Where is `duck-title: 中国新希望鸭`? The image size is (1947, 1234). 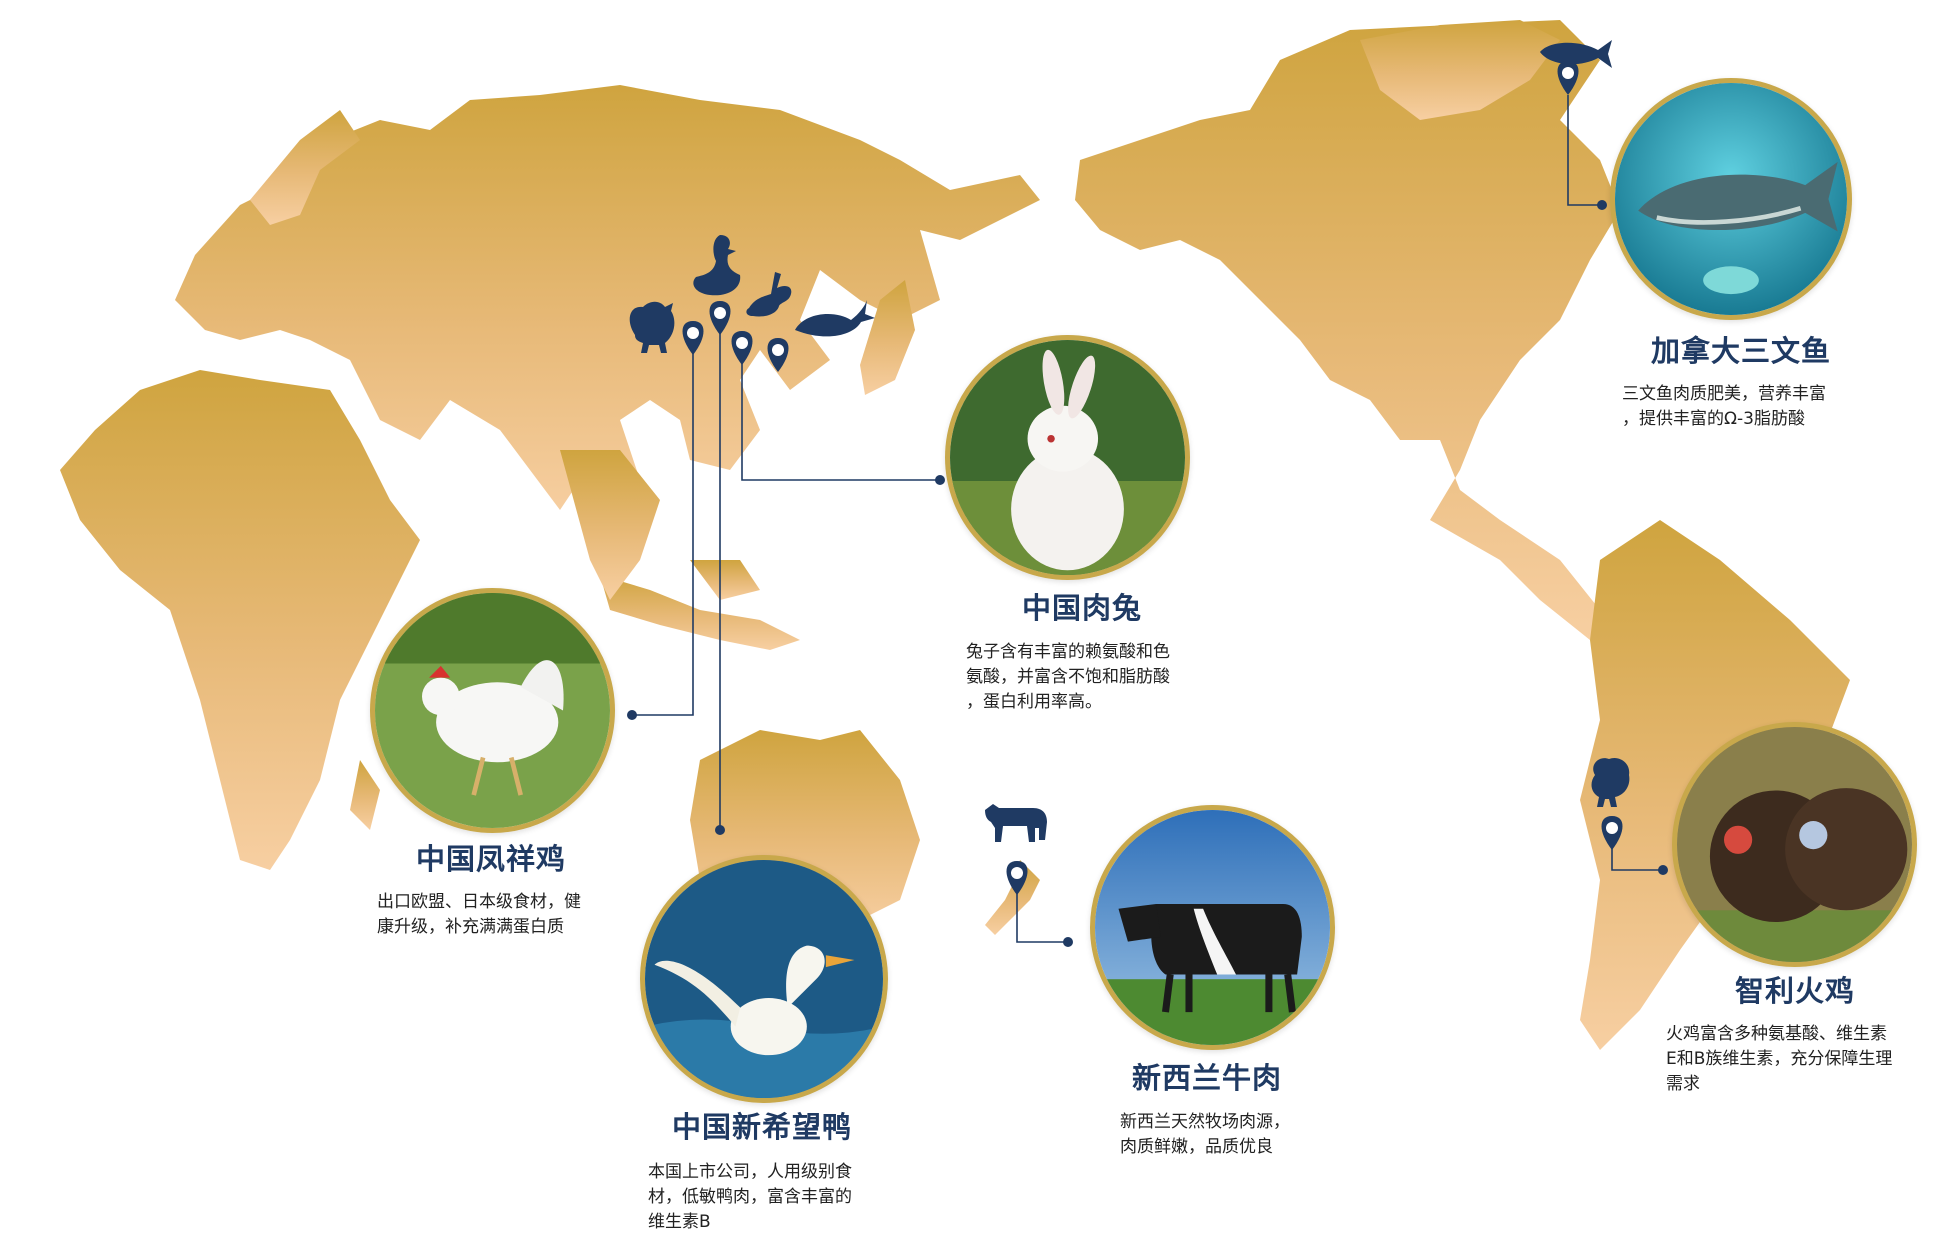
duck-title: 中国新希望鸭 is located at coordinates (762, 1127).